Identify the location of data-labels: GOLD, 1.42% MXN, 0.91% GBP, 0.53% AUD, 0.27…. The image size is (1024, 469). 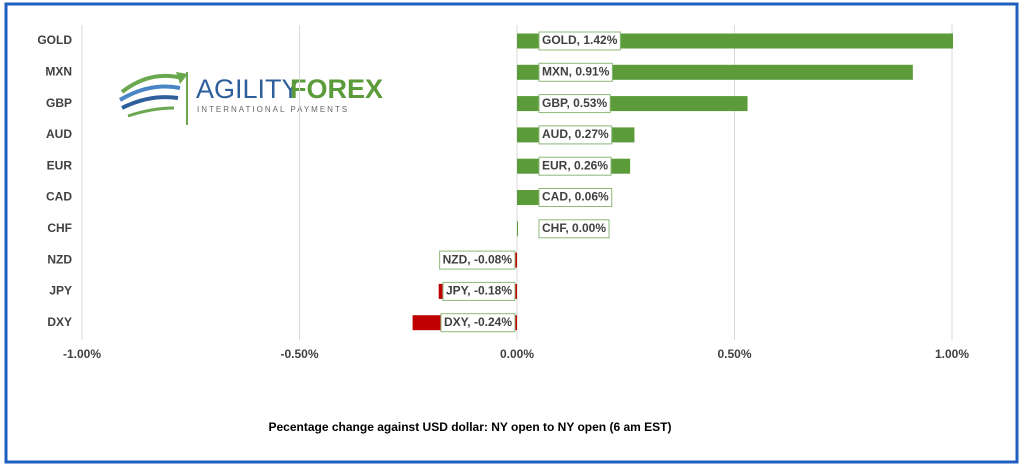
(530, 182).